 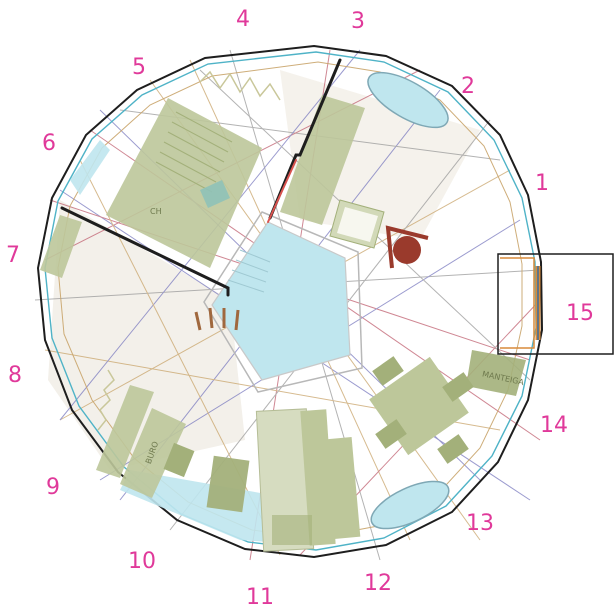 What do you see at coordinates (421, 410) in the screenshot?
I see `dining-set` at bounding box center [421, 410].